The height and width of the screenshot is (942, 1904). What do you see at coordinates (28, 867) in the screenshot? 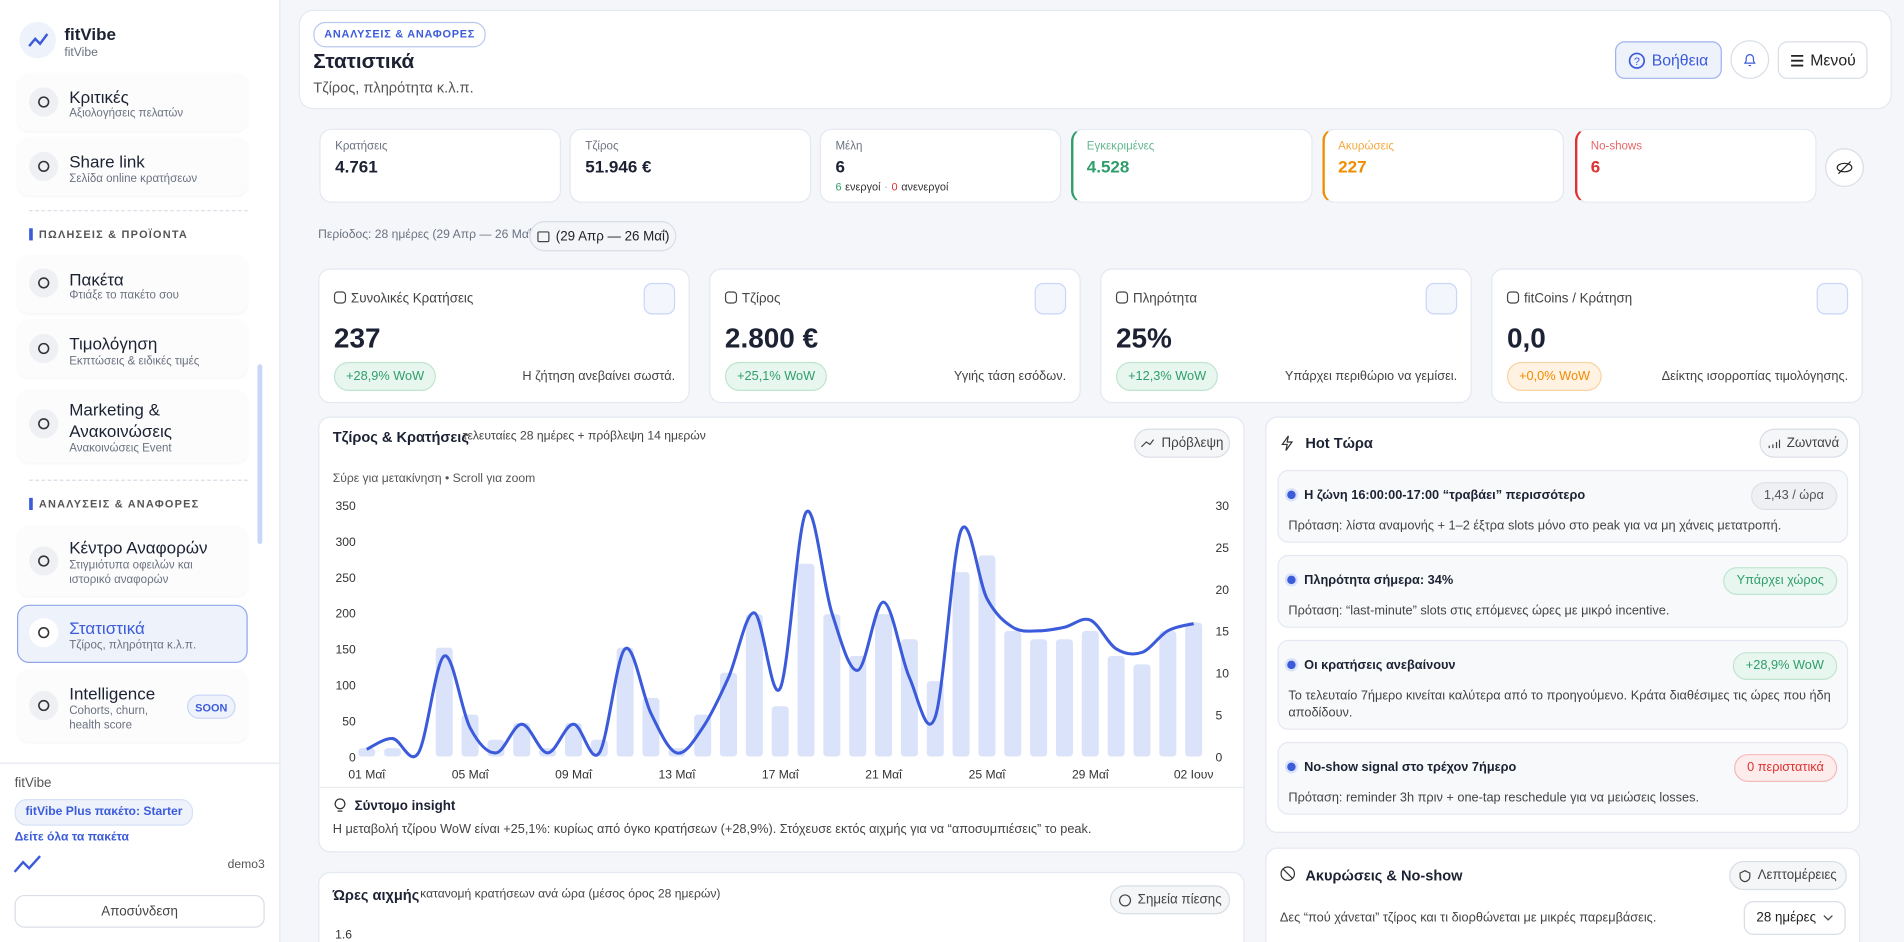
I see `footer-logo` at bounding box center [28, 867].